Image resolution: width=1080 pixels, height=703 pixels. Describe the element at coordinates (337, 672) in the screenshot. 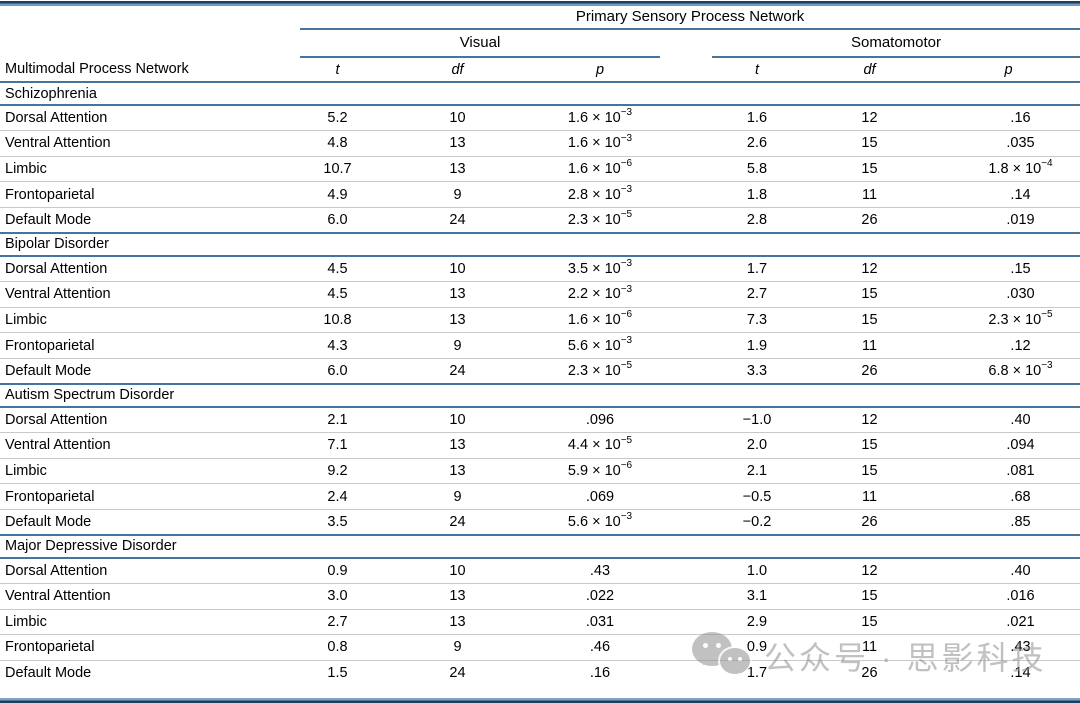

I see `visual-t: 1.5` at that location.